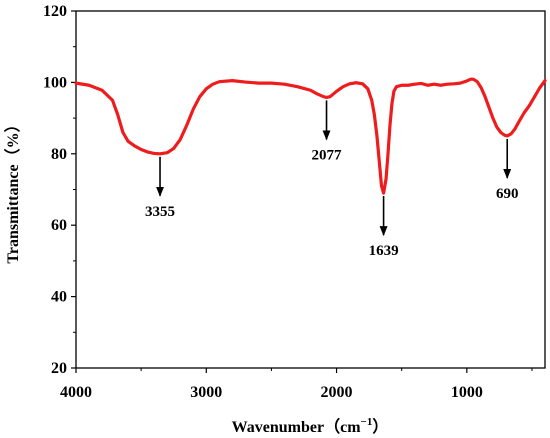  I want to click on y-tick-label: 60, so click(59, 225).